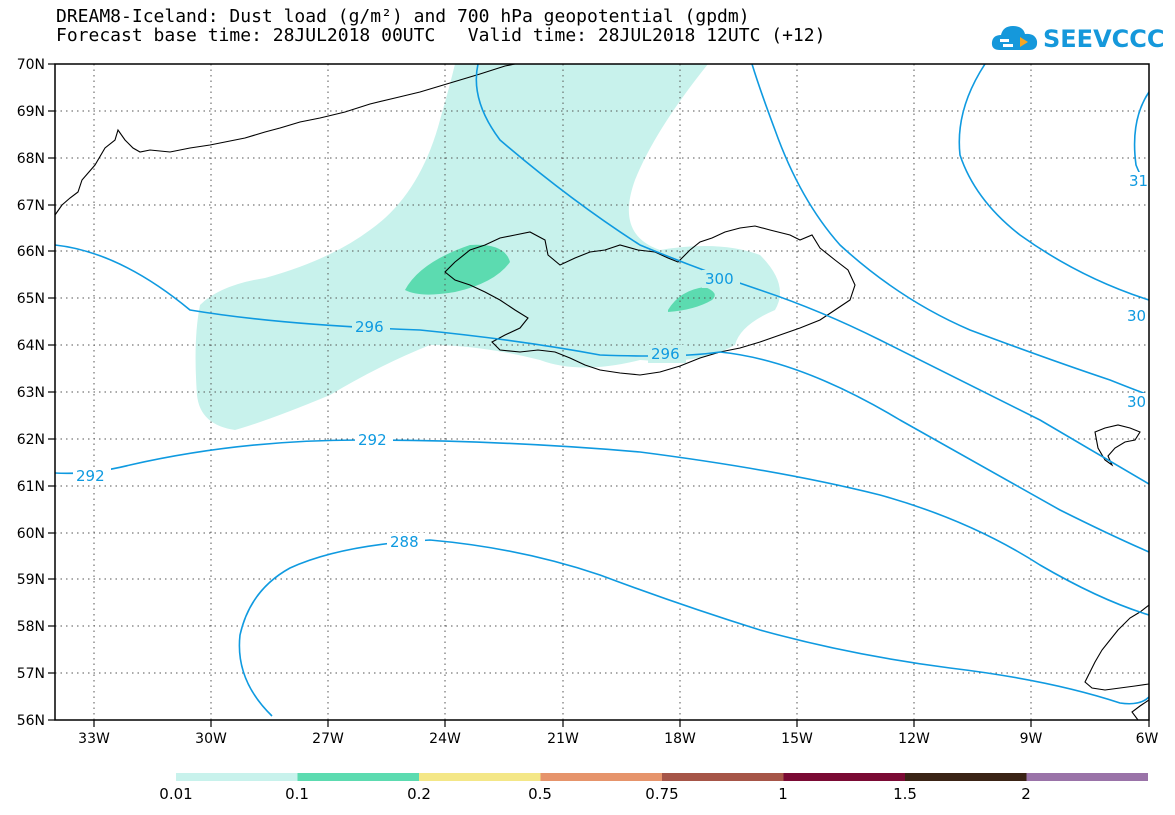 This screenshot has width=1175, height=815. Describe the element at coordinates (31, 206) in the screenshot. I see `lat-label: 67N` at that location.